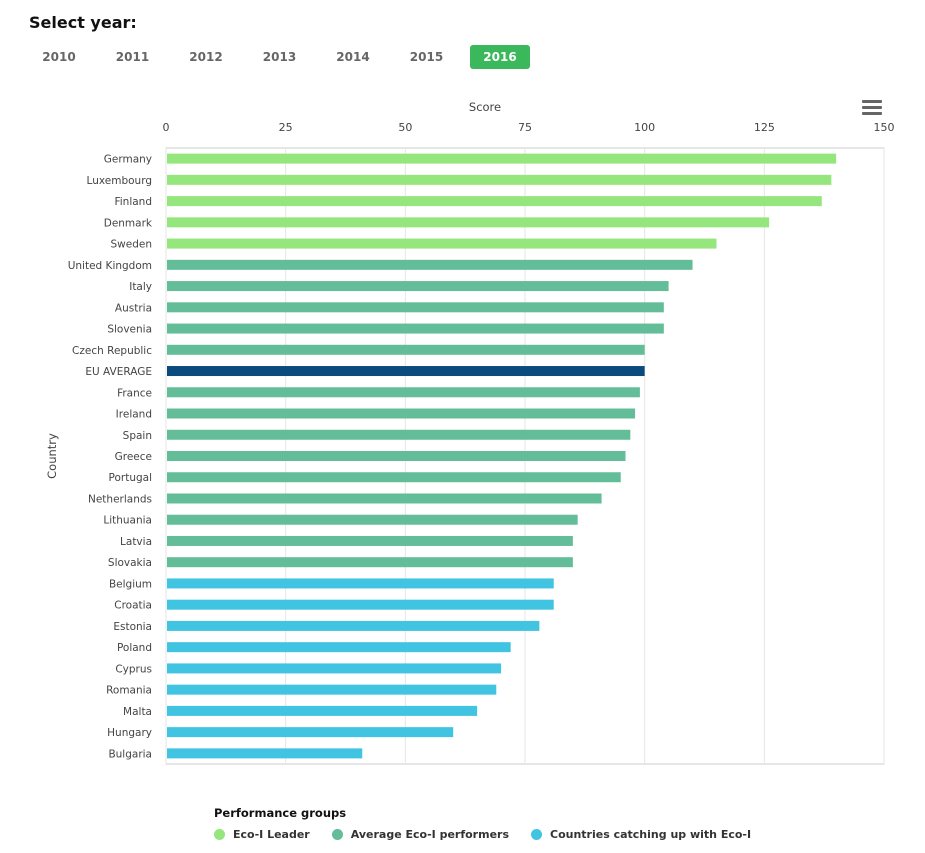 This screenshot has height=853, width=925. Describe the element at coordinates (128, 223) in the screenshot. I see `category-label: Denmark` at that location.